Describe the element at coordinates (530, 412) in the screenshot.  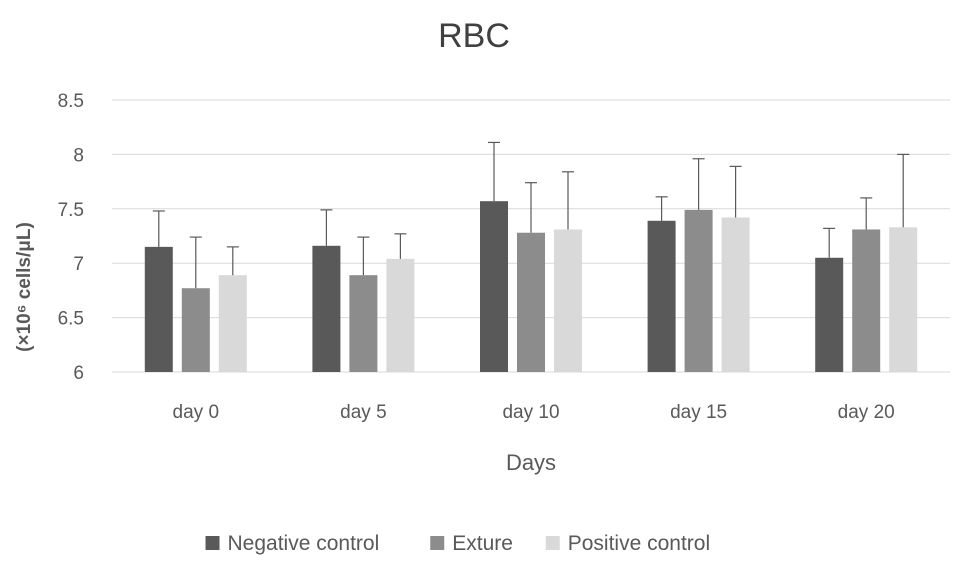
I see `x-tick-label: day 10` at that location.